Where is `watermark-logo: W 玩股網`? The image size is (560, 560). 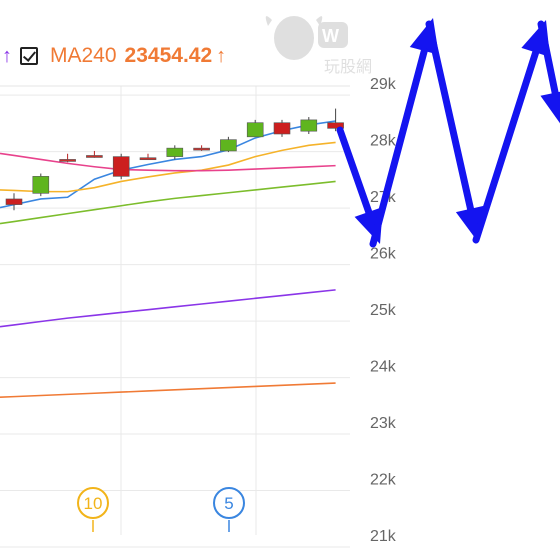 watermark-logo: W 玩股網 is located at coordinates (323, 43).